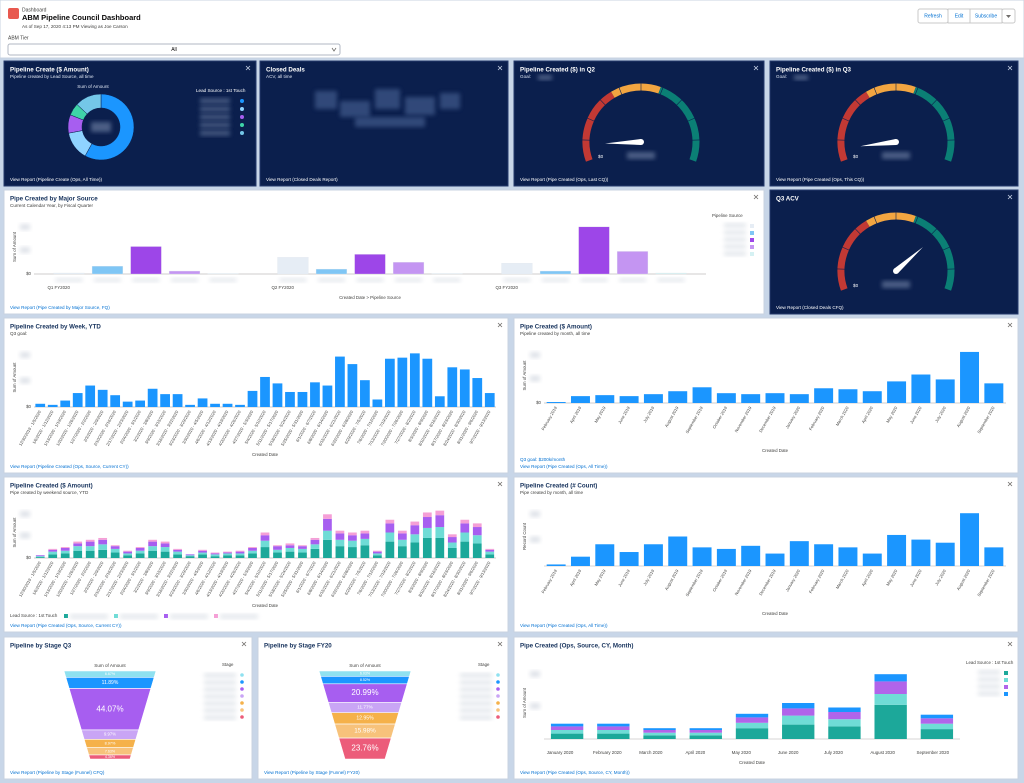 This screenshot has height=783, width=1024. What do you see at coordinates (1008, 16) in the screenshot?
I see `more-caret` at bounding box center [1008, 16].